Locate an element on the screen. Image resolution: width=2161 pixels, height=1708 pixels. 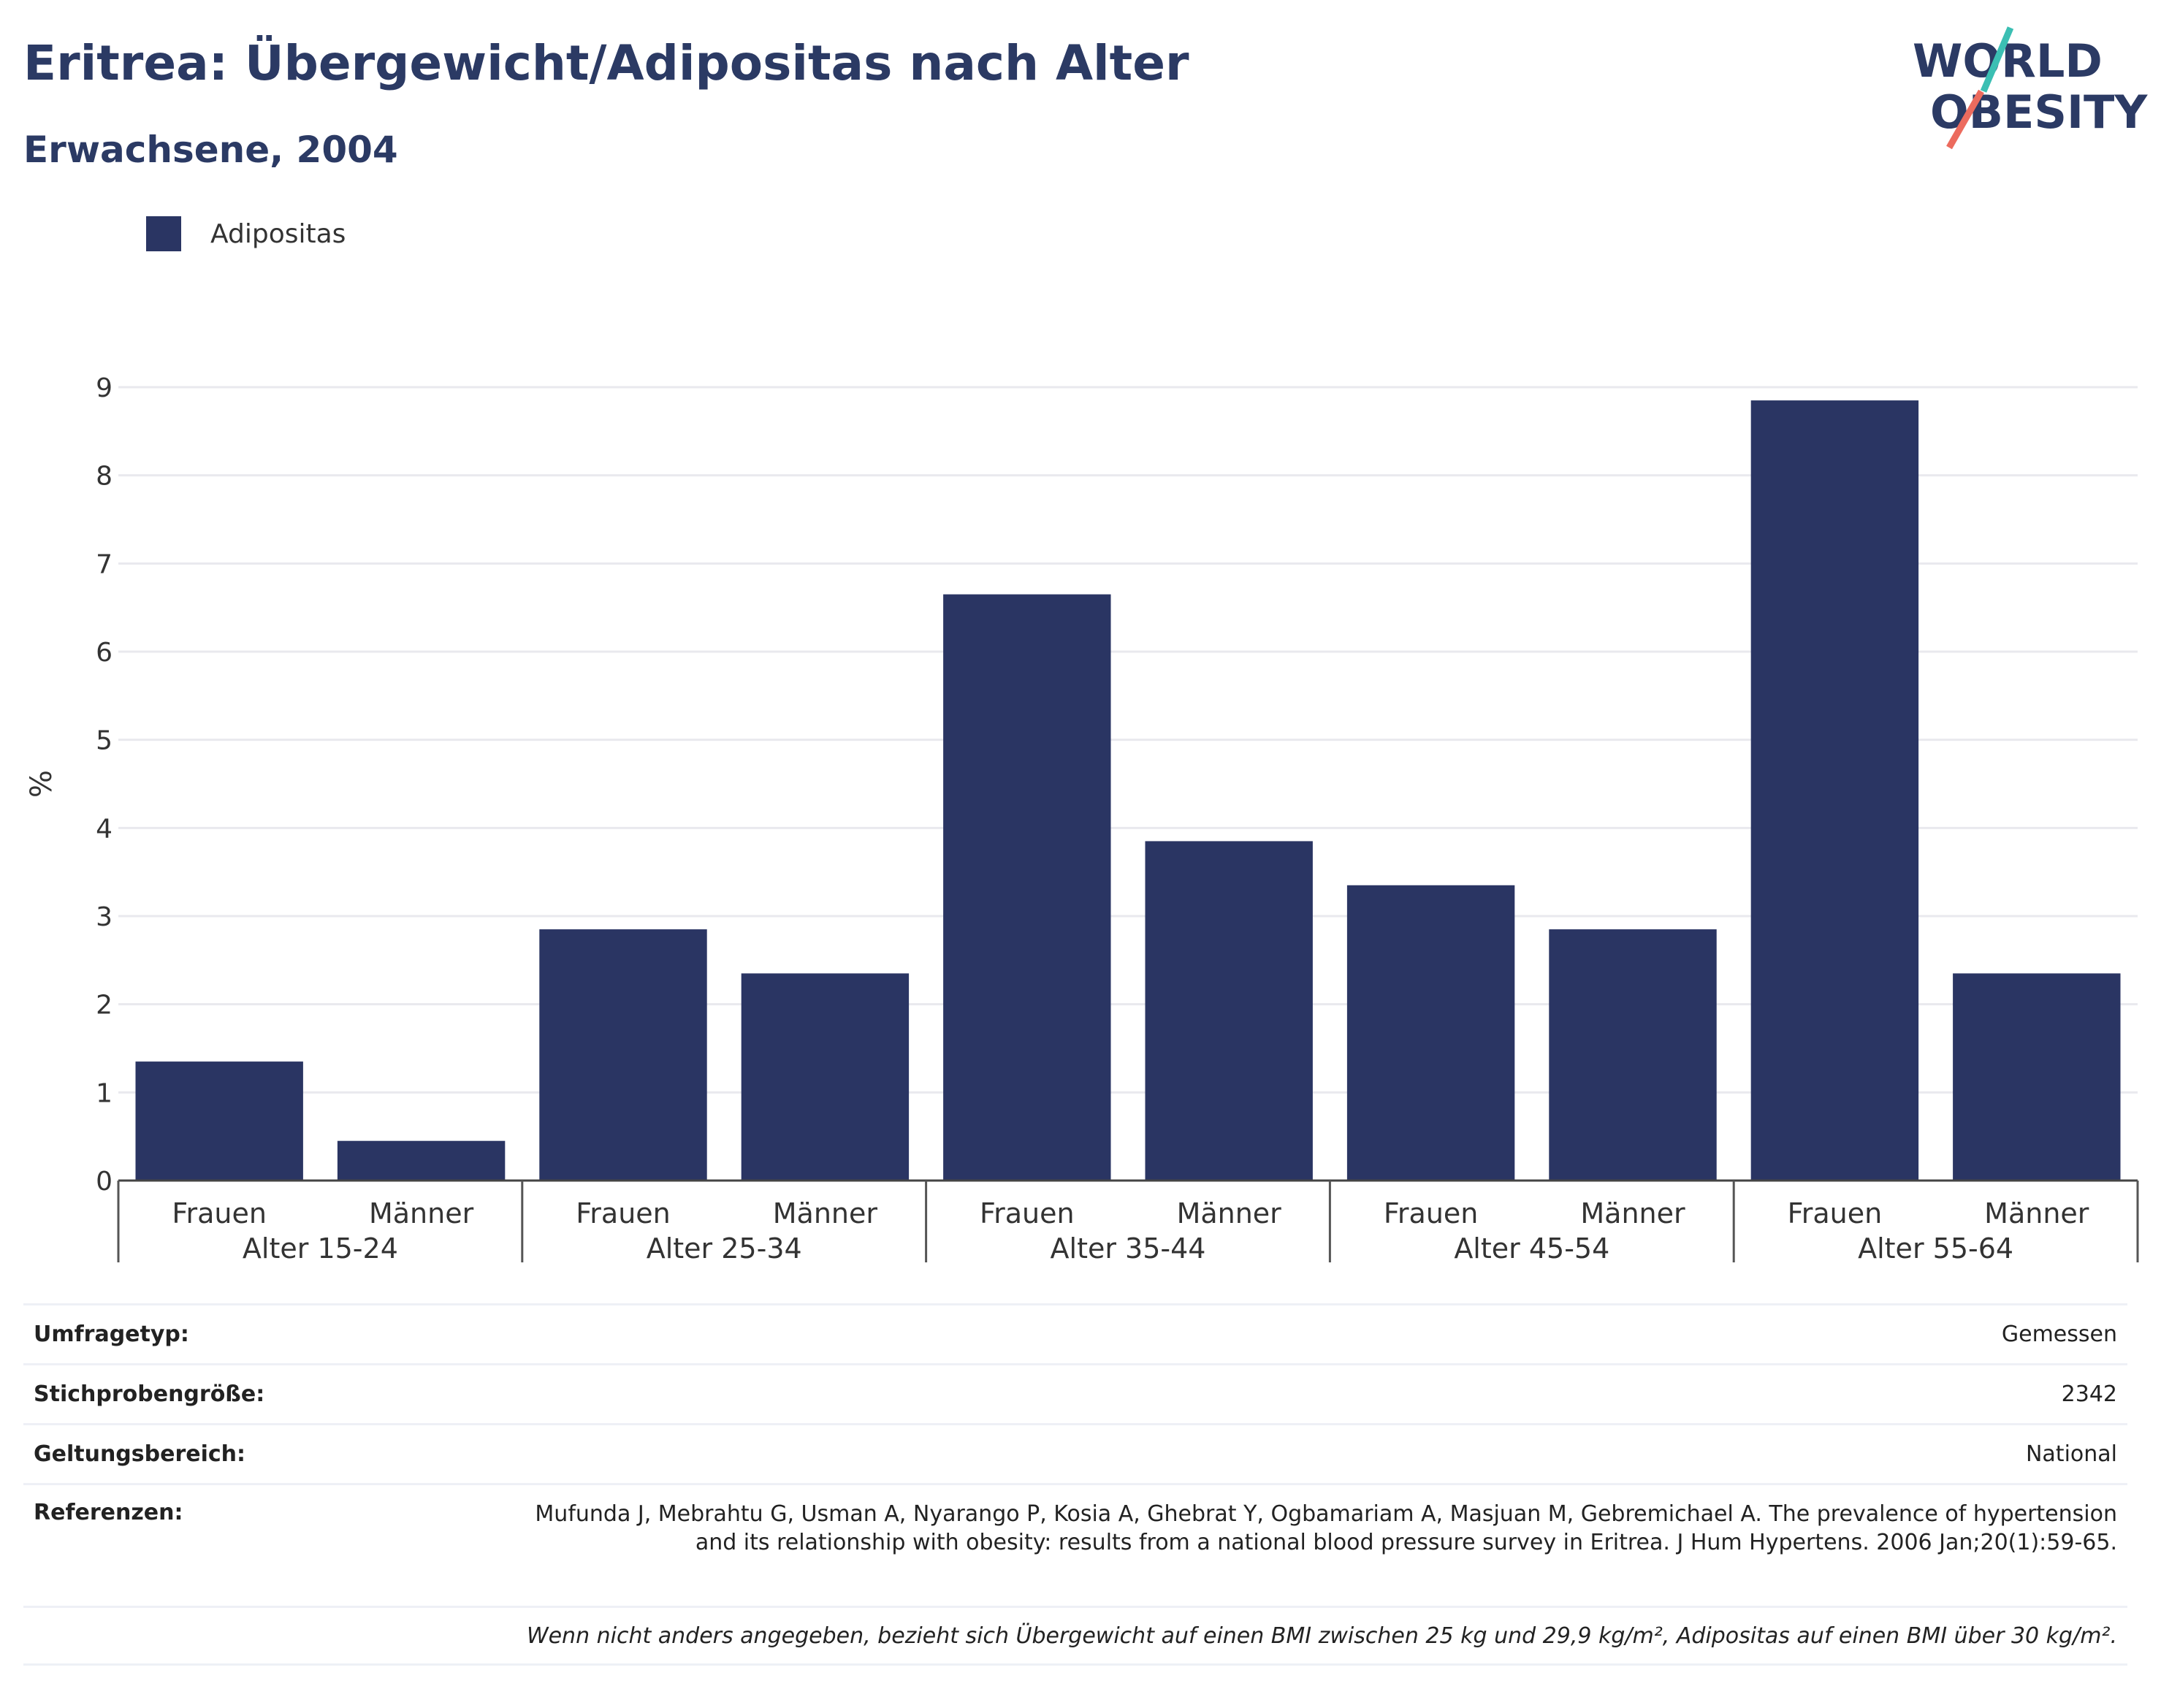
info-key: Stichprobengröße: is located at coordinates (150, 1394).